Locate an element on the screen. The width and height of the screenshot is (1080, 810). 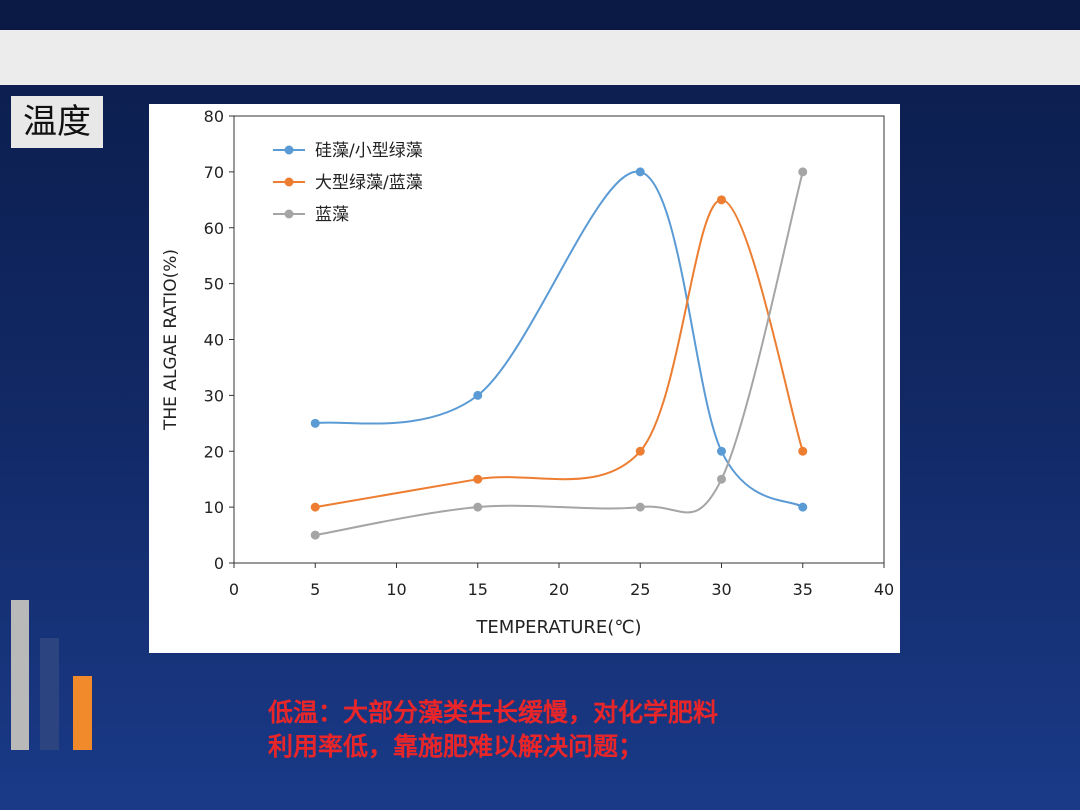
y-tick-label: 40 is located at coordinates (214, 340).